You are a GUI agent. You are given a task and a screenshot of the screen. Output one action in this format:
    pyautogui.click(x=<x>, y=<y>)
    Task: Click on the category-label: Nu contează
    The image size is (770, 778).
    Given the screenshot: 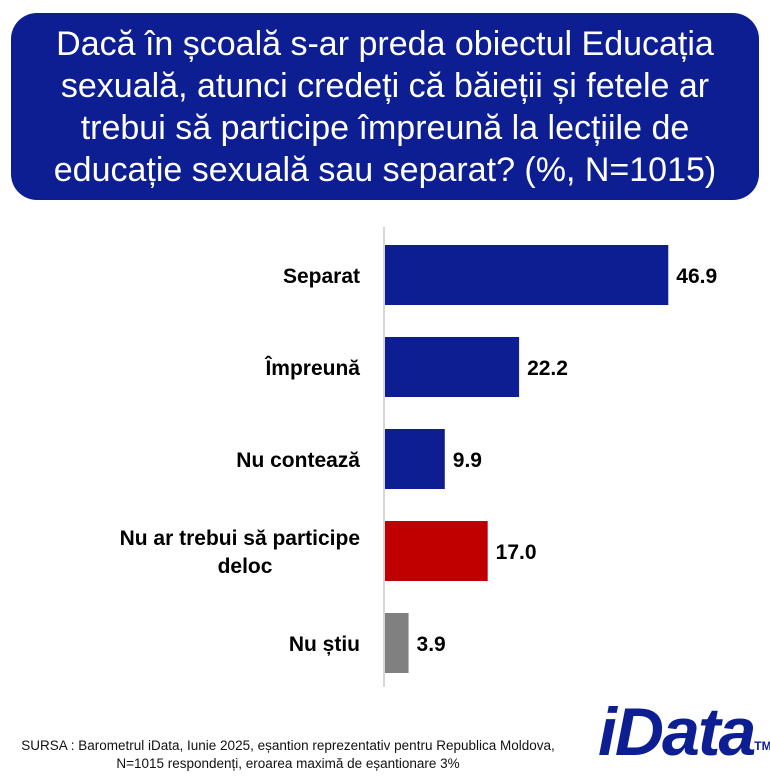 What is the action you would take?
    pyautogui.click(x=298, y=460)
    